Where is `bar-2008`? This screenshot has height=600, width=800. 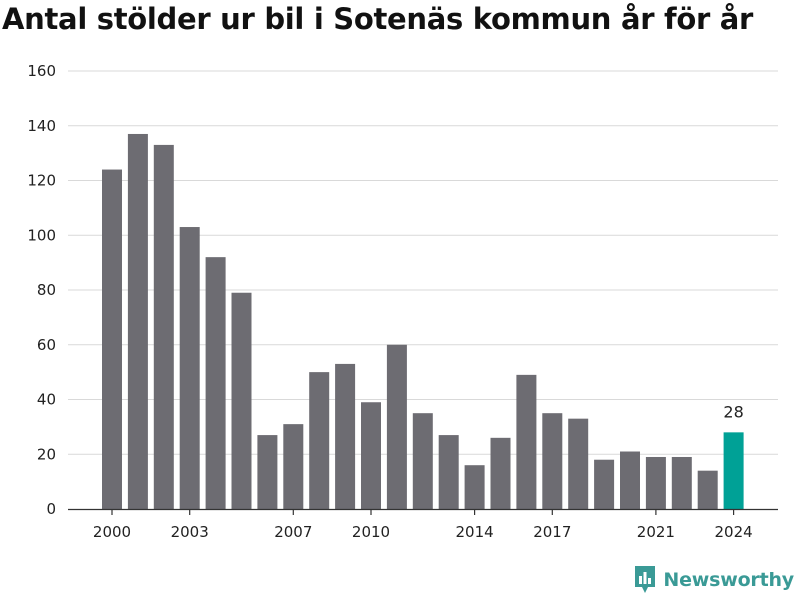
bar-2008 is located at coordinates (319, 440).